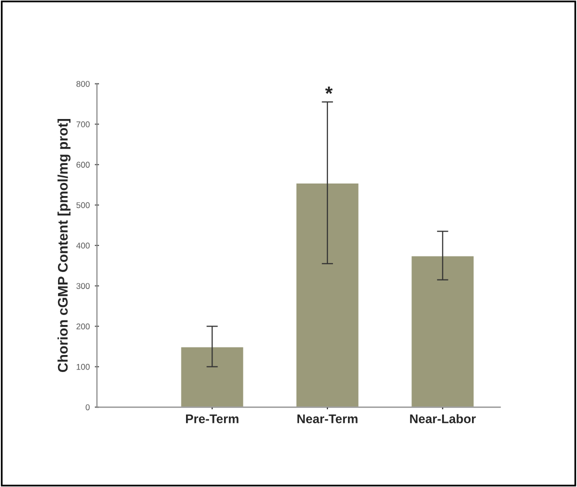  What do you see at coordinates (83, 205) in the screenshot?
I see `y-tick-label: 500` at bounding box center [83, 205].